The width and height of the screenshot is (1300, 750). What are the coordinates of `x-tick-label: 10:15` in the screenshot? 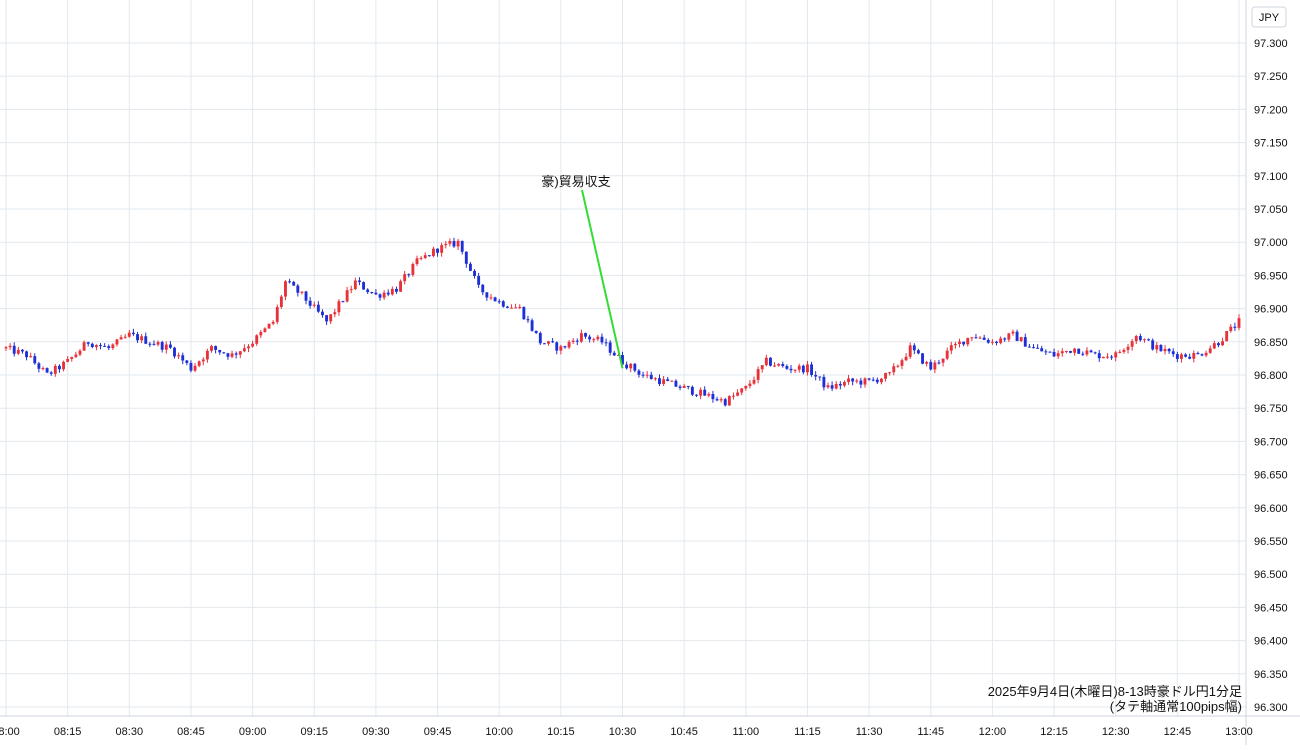 It's located at (561, 732).